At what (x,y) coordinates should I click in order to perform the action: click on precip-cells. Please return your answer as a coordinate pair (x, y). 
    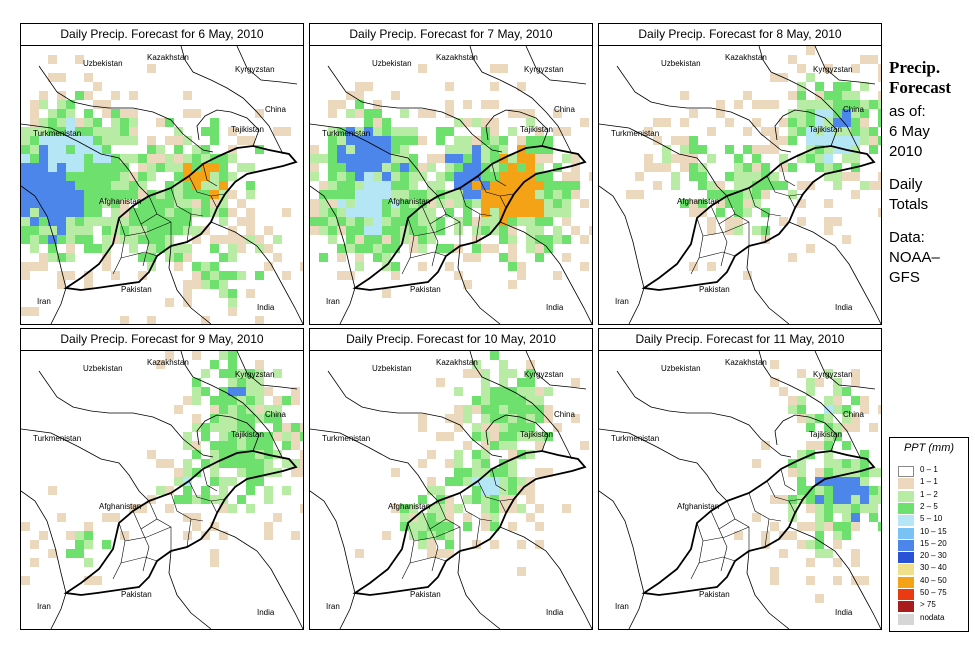
    Looking at the image, I should click on (451, 181).